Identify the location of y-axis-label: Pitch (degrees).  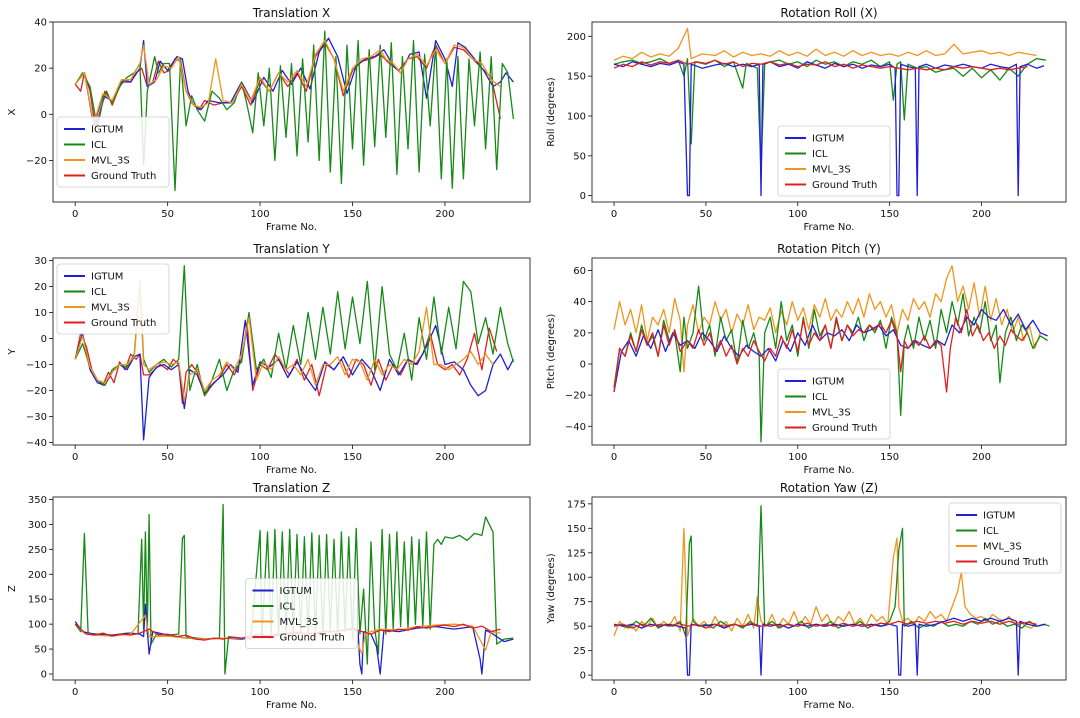
(551, 352).